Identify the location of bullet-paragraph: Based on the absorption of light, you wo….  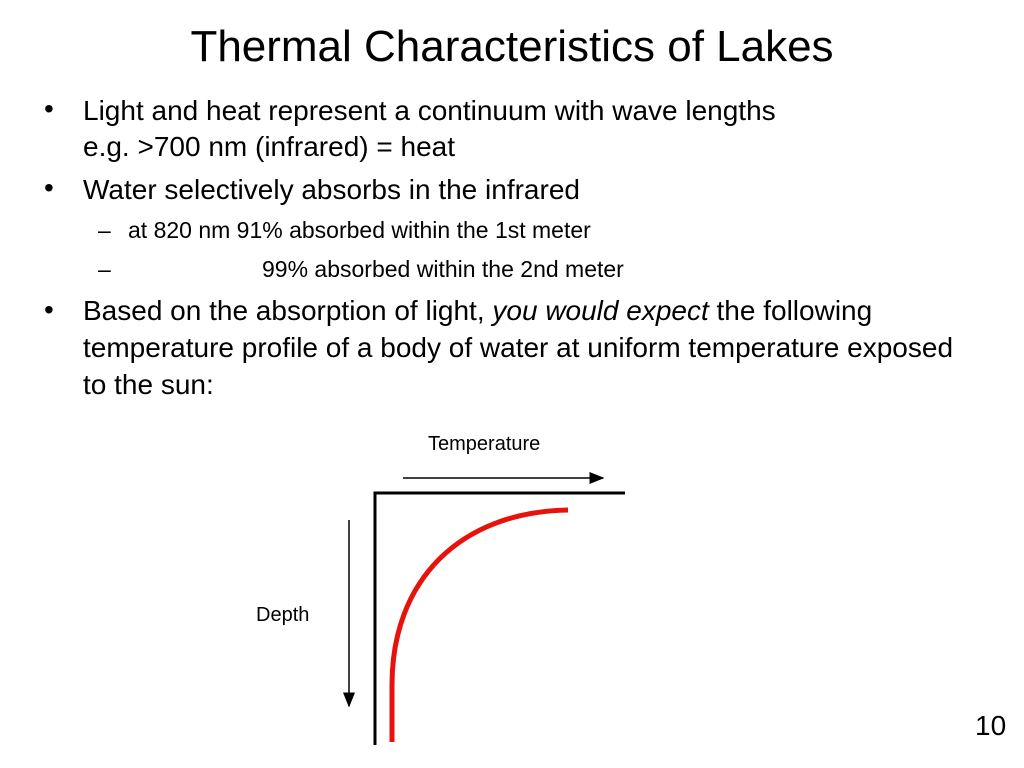
(528, 347).